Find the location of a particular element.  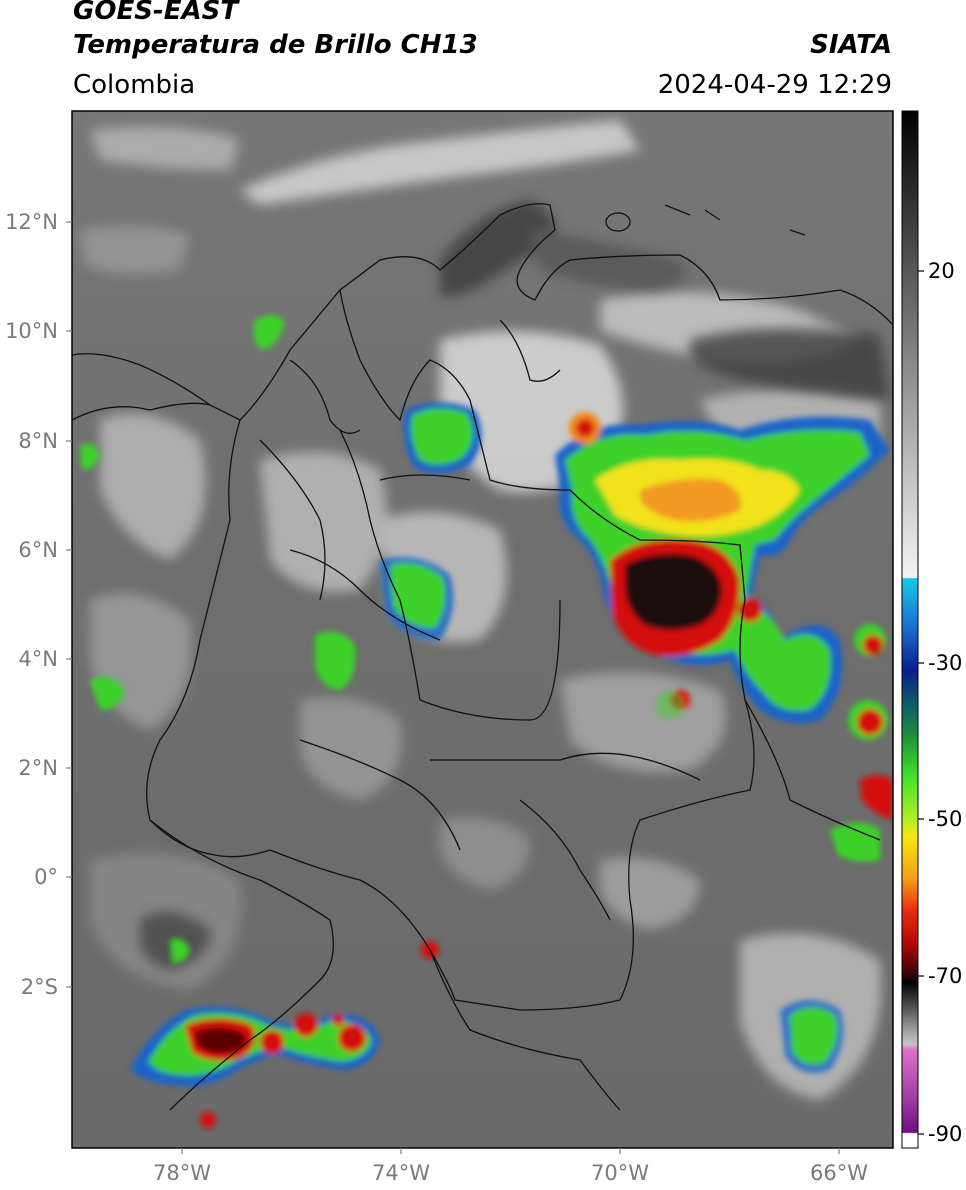

brand-label: SIATA is located at coordinates (851, 45).